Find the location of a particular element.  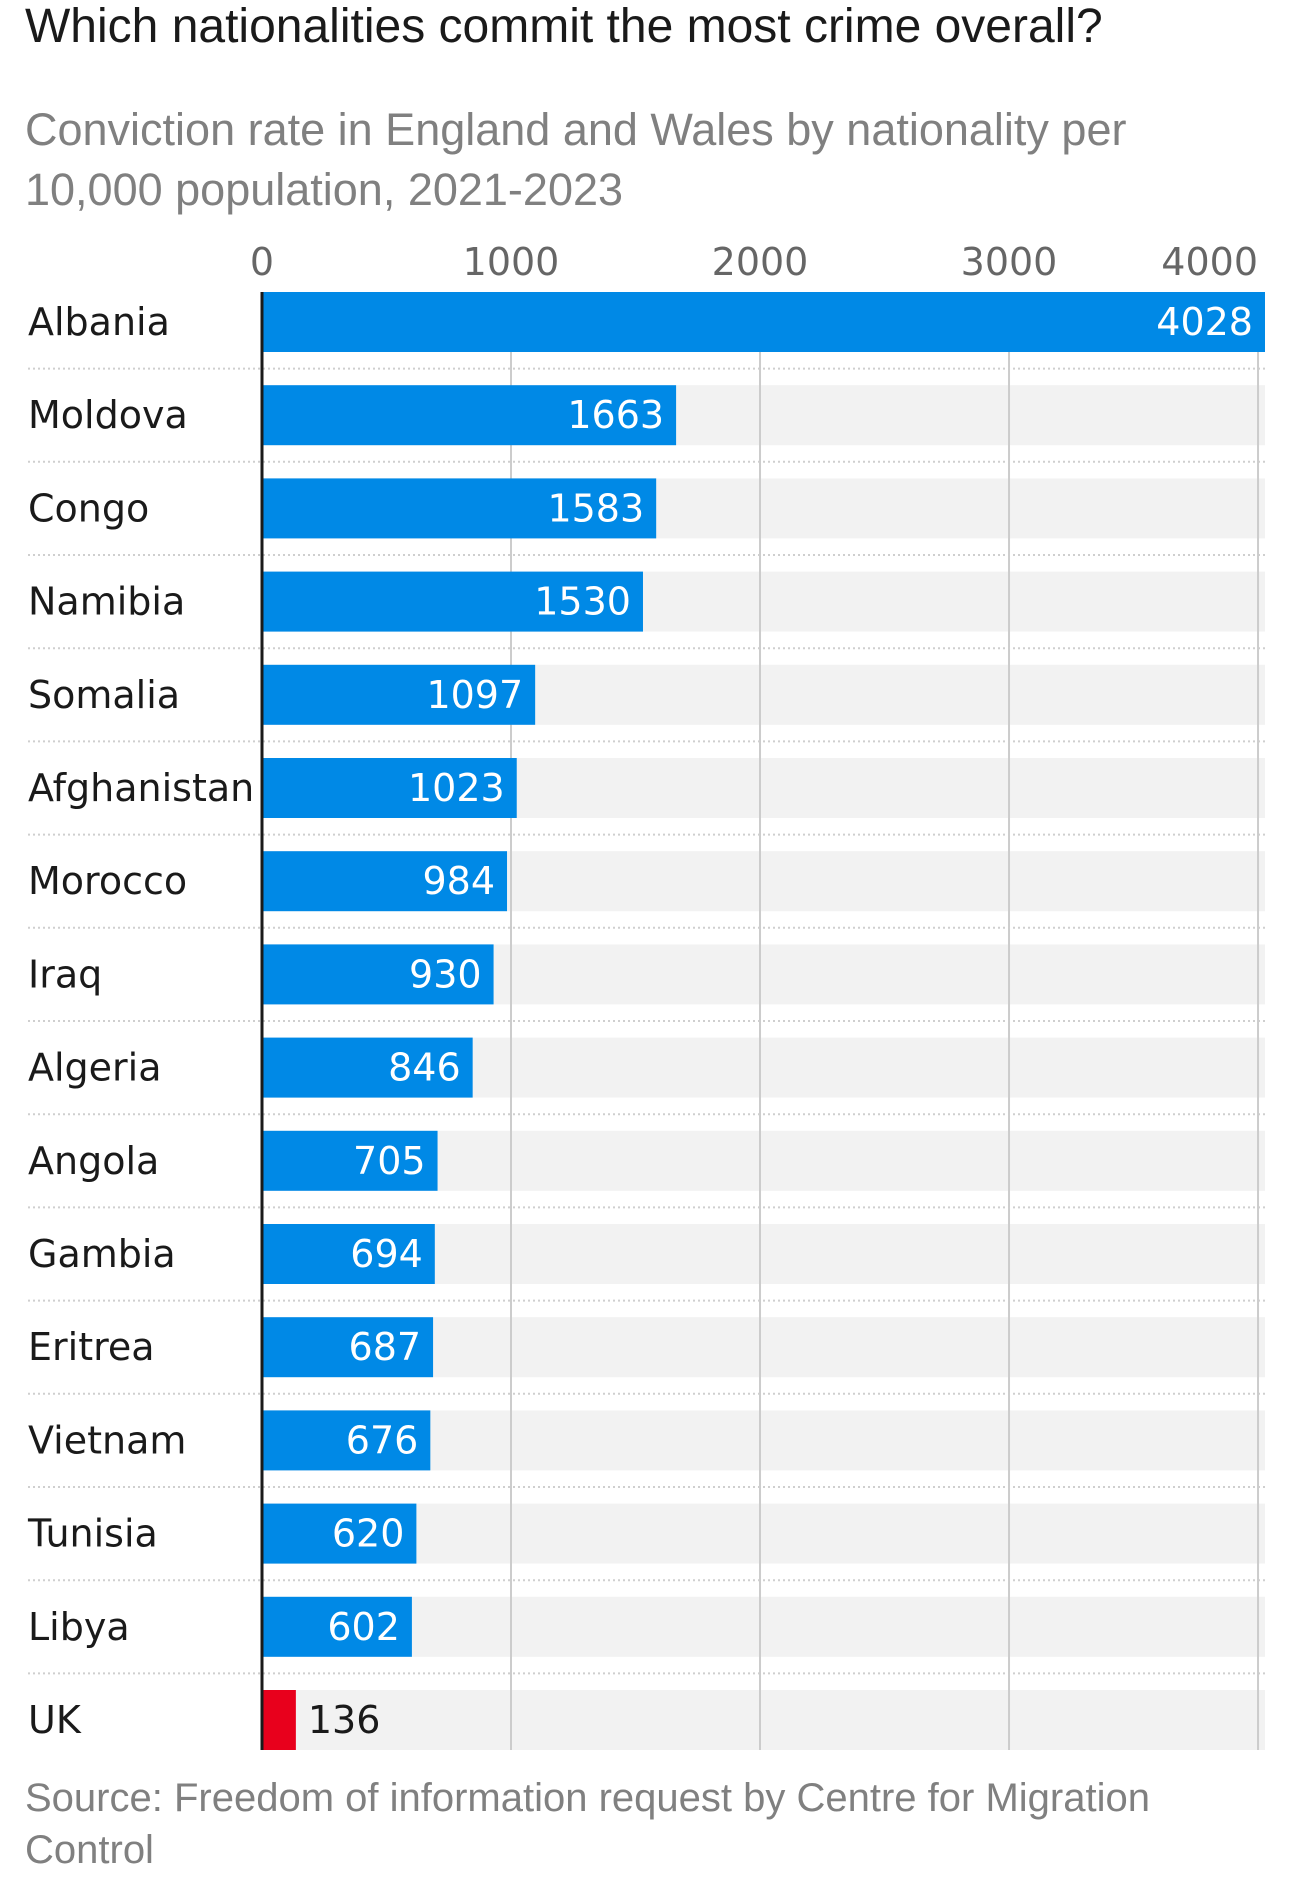

category-label: Congo is located at coordinates (88, 508).